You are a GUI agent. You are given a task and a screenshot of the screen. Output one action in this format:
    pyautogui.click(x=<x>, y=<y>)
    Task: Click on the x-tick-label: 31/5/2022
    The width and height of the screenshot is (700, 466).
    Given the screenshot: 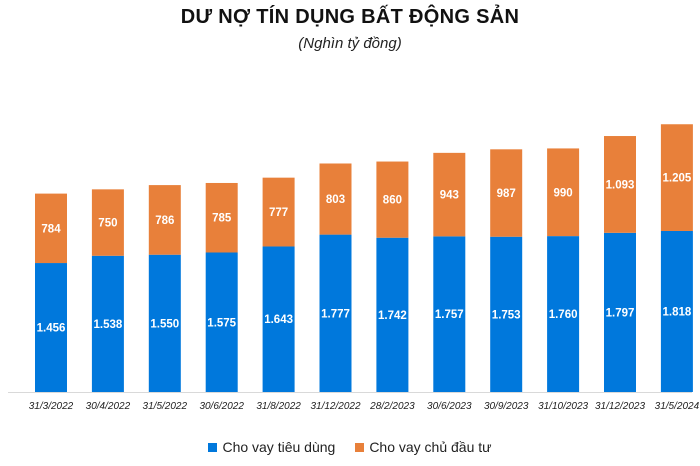 What is the action you would take?
    pyautogui.click(x=165, y=406)
    